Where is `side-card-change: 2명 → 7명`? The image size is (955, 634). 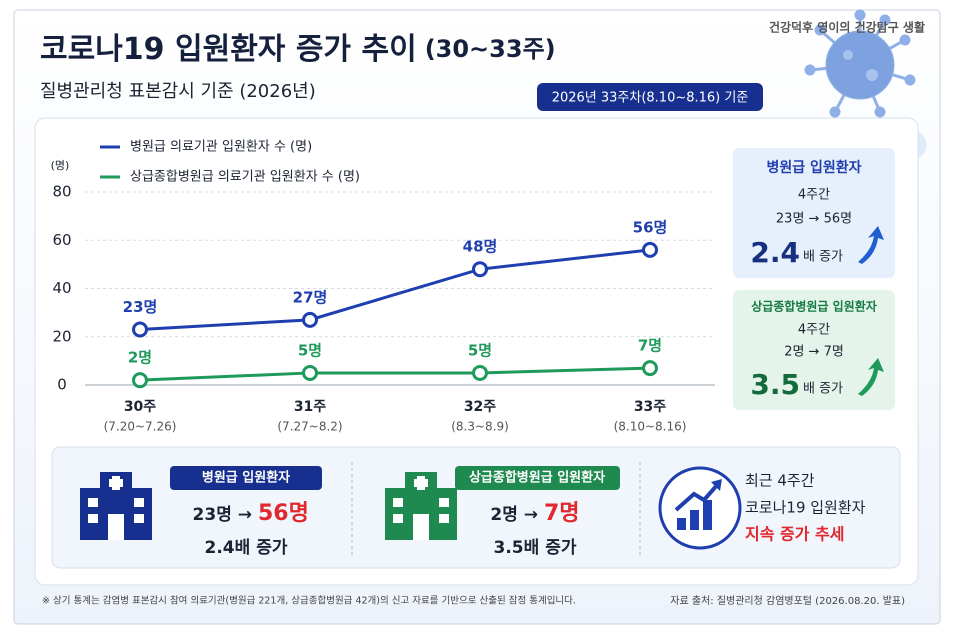 side-card-change: 2명 → 7명 is located at coordinates (814, 352).